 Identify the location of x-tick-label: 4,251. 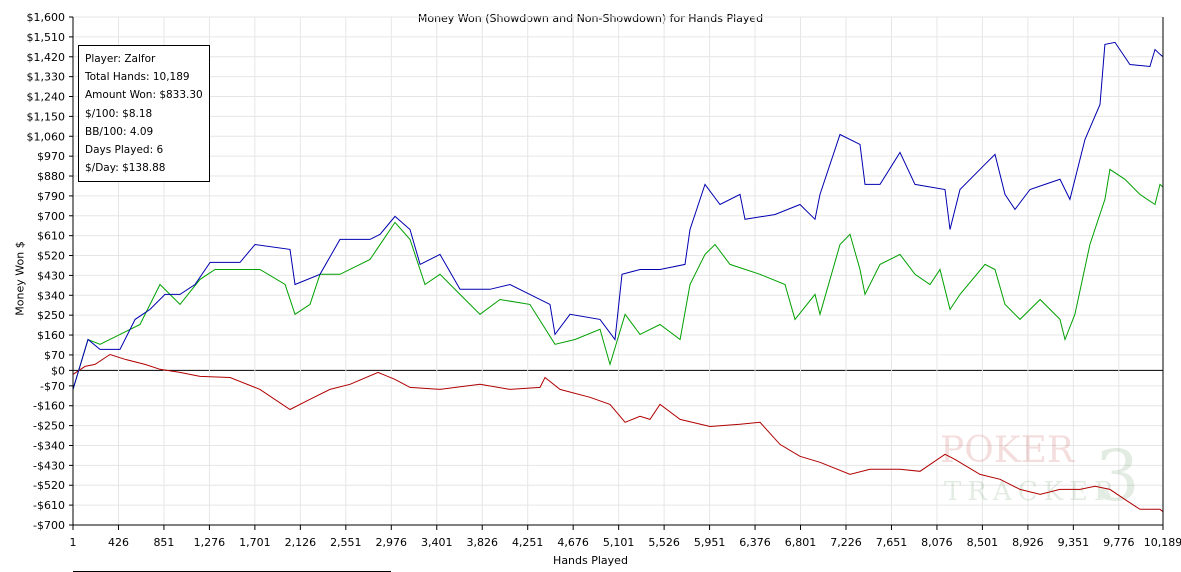
(528, 542).